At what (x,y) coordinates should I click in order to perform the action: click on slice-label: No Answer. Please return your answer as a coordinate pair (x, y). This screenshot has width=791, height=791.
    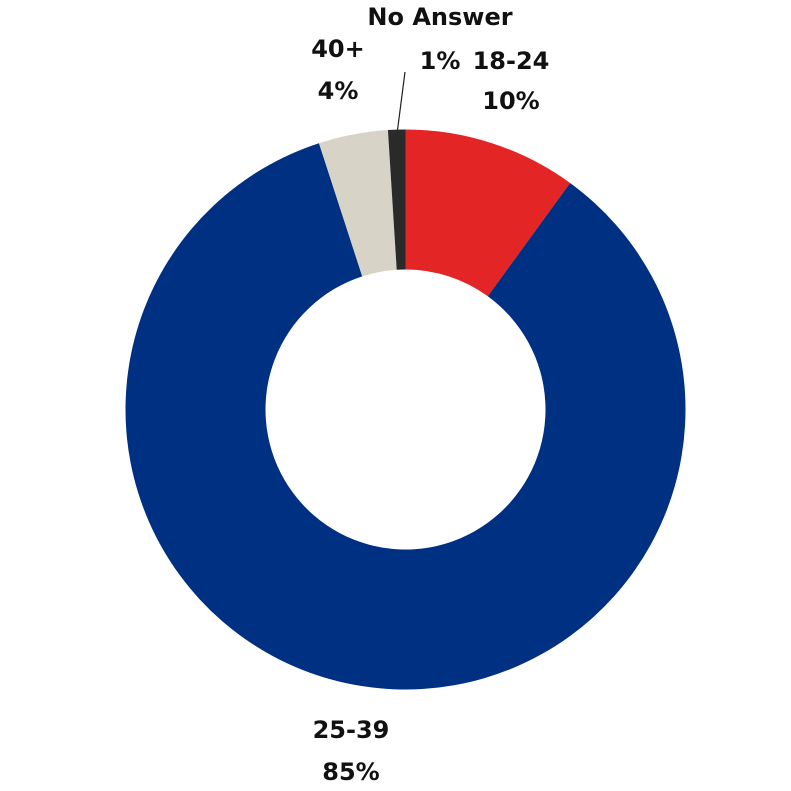
    Looking at the image, I should click on (439, 17).